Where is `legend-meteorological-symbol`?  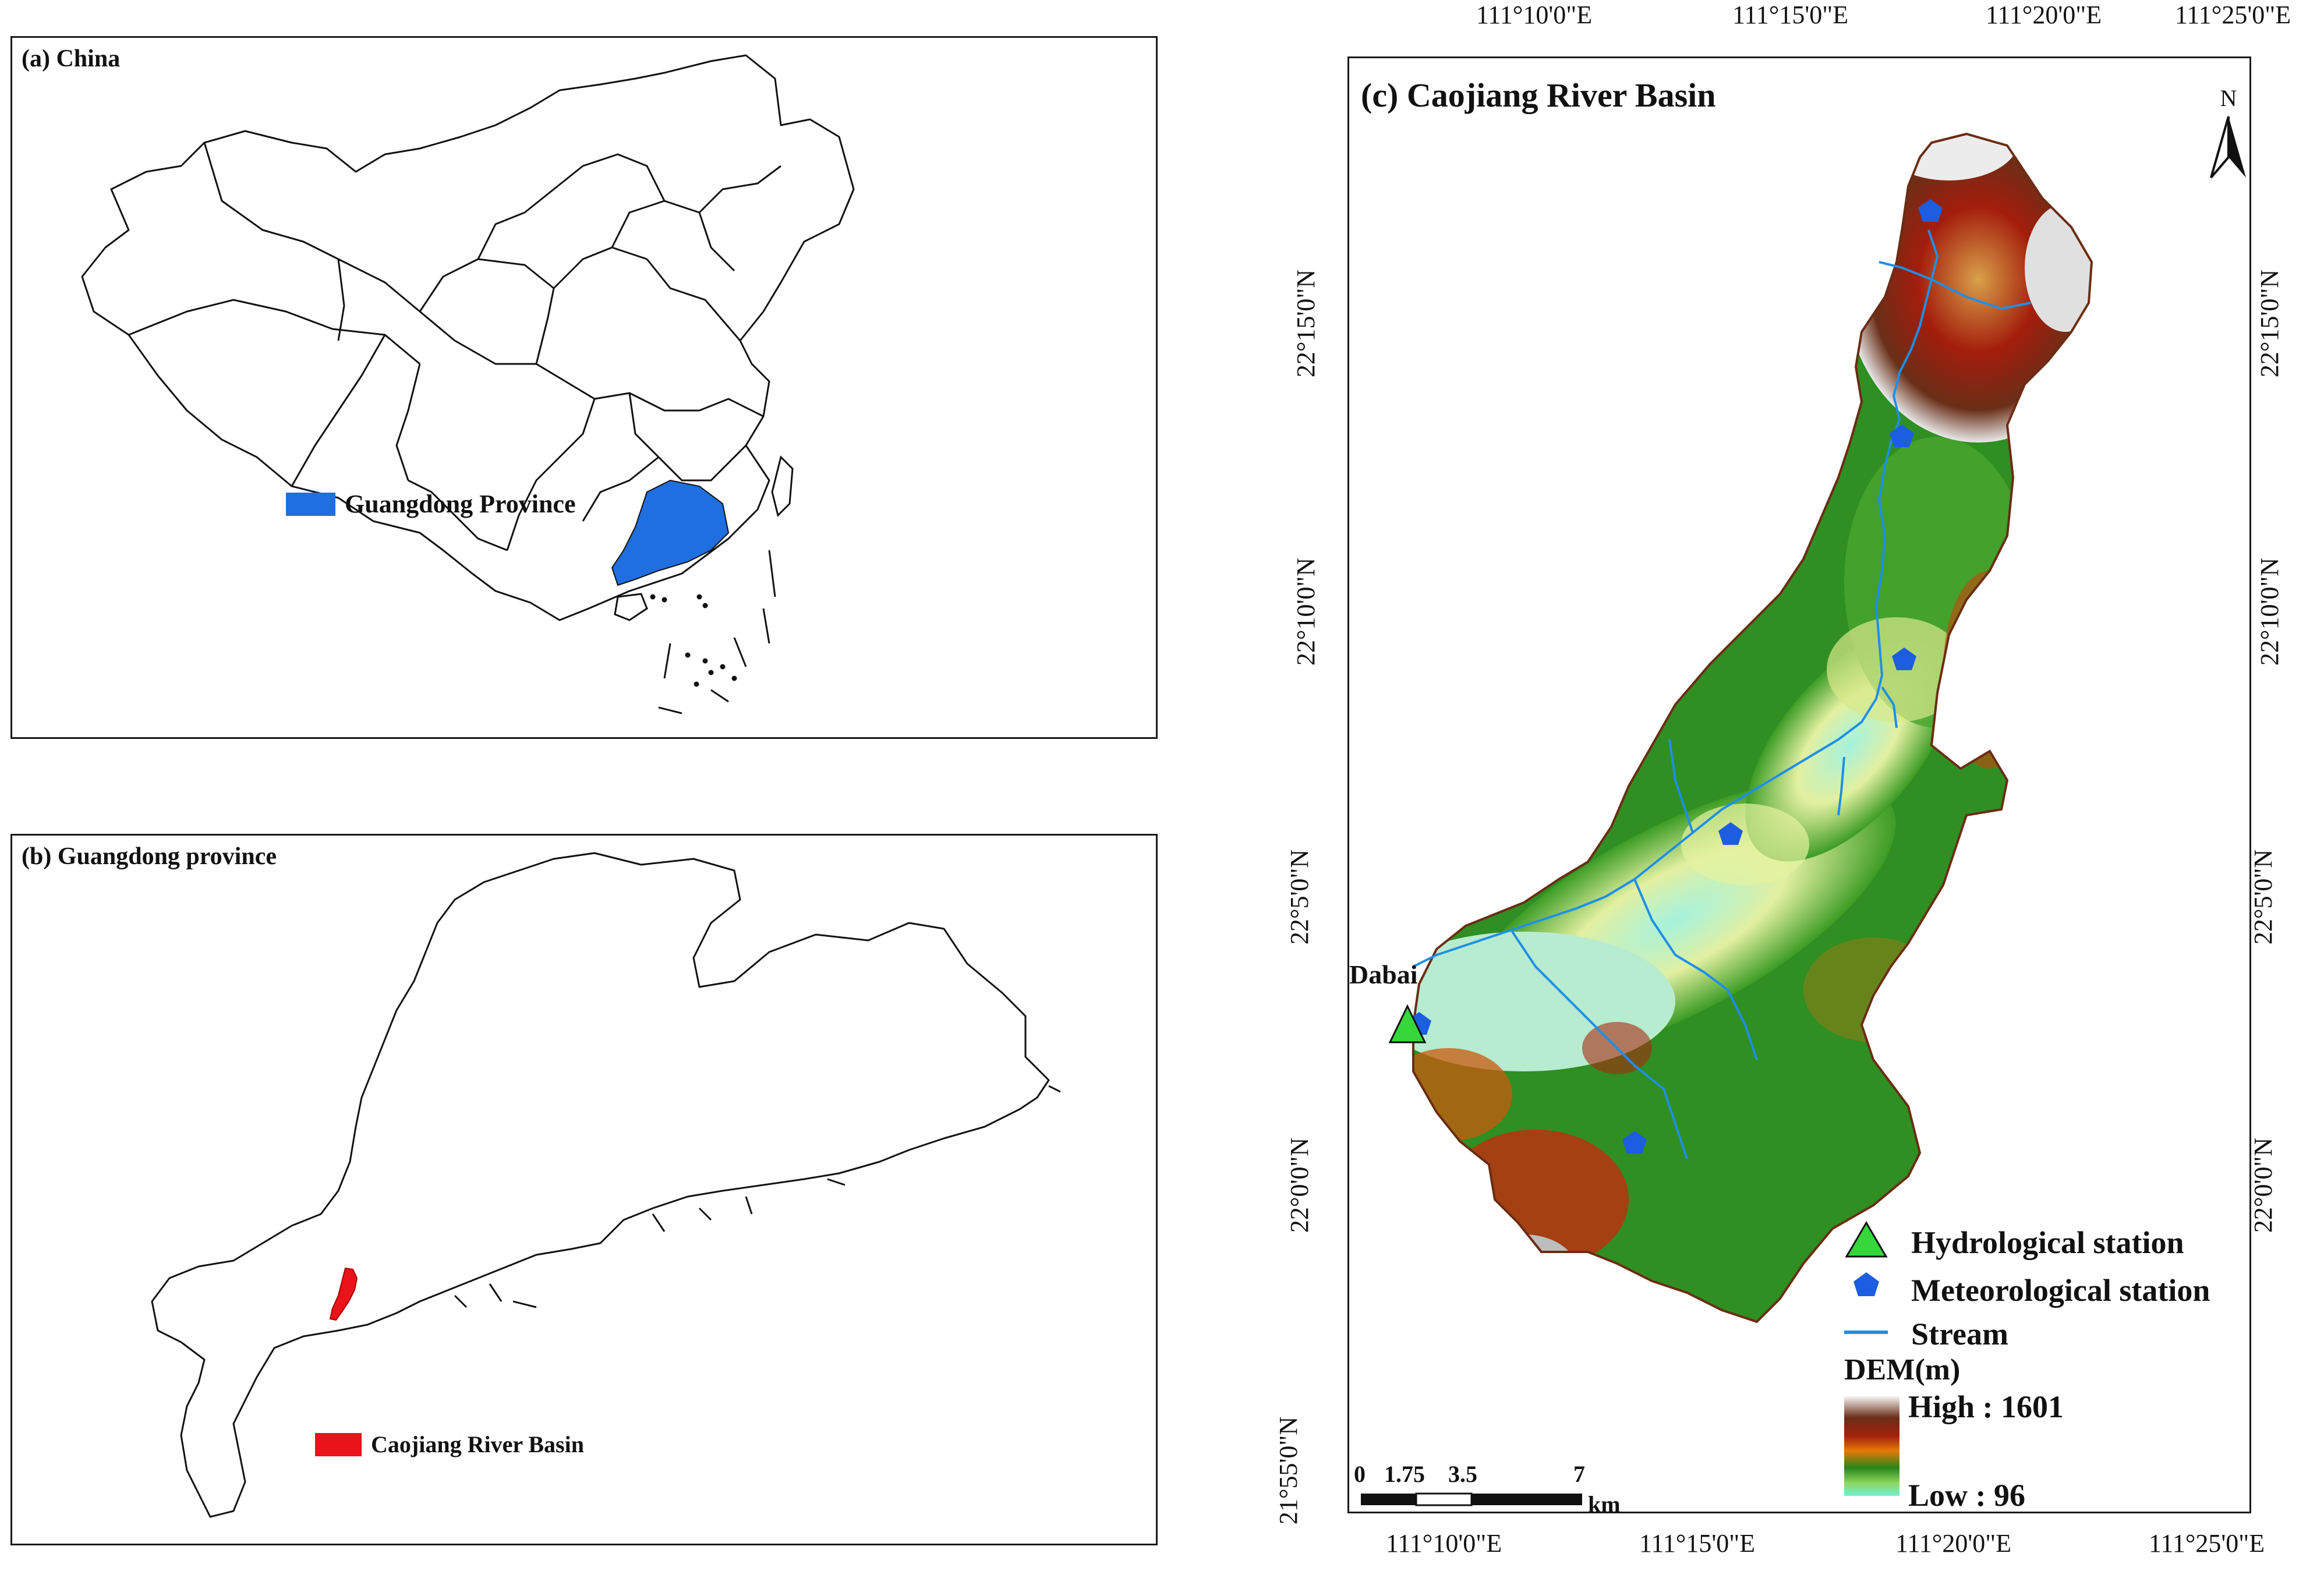 legend-meteorological-symbol is located at coordinates (1866, 1284).